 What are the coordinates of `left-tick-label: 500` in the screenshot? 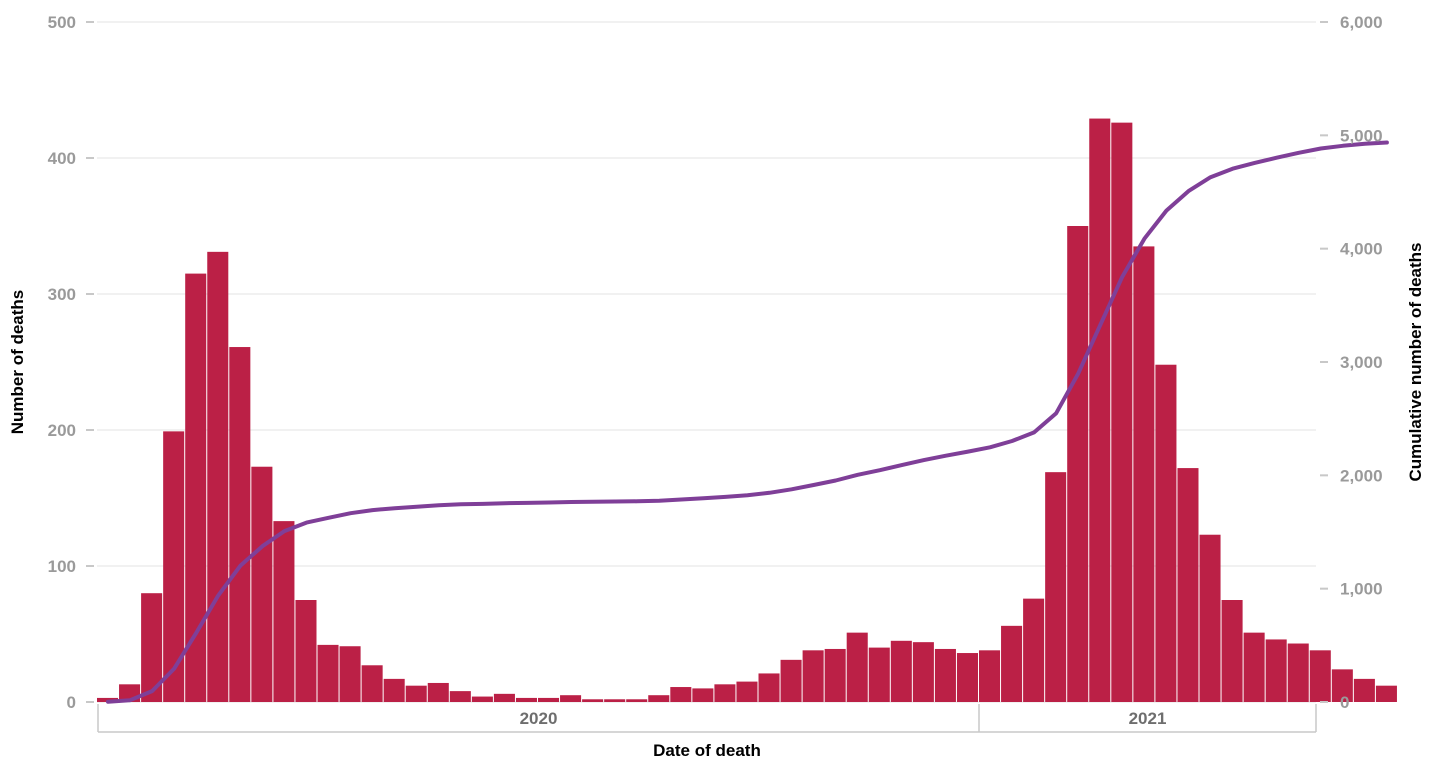 It's located at (62, 22).